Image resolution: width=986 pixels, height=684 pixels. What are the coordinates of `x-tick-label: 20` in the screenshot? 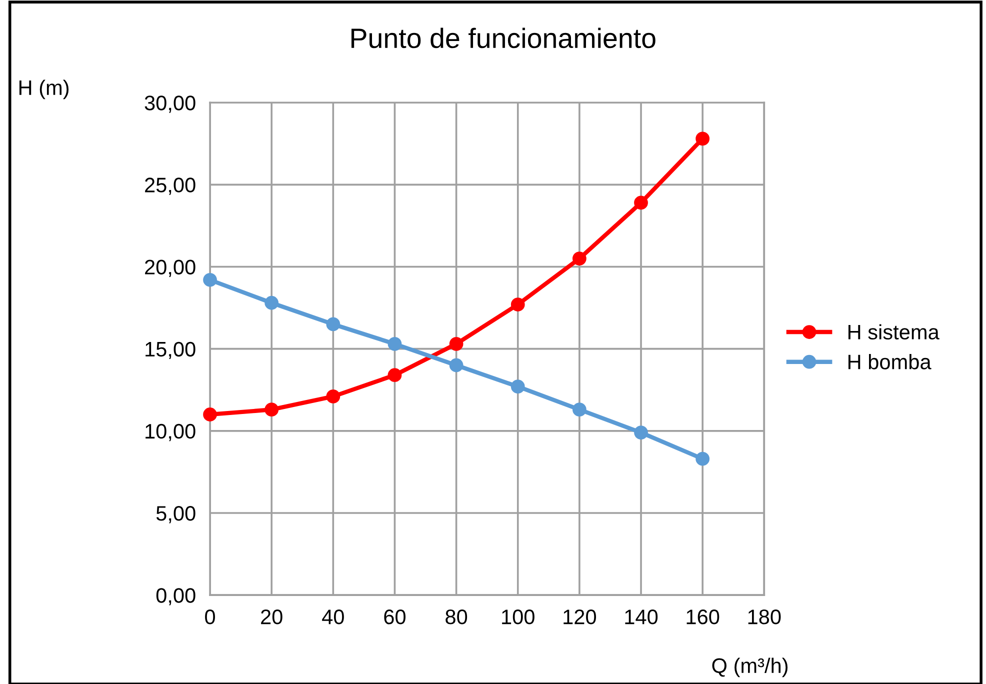 It's located at (271, 617).